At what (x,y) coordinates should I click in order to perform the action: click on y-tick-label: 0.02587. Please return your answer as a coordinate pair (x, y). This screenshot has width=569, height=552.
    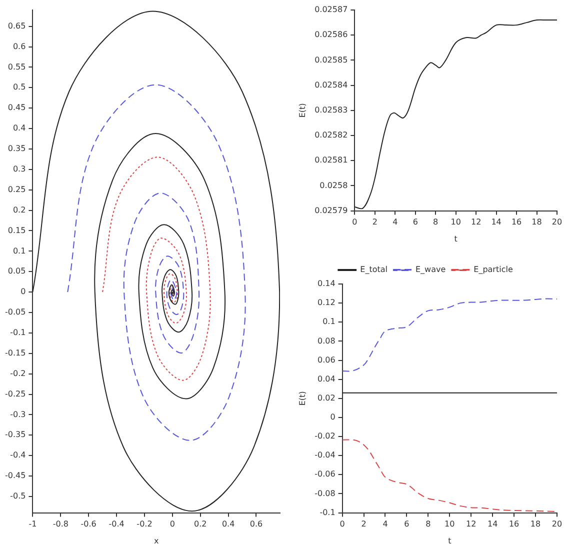
    Looking at the image, I should click on (331, 9).